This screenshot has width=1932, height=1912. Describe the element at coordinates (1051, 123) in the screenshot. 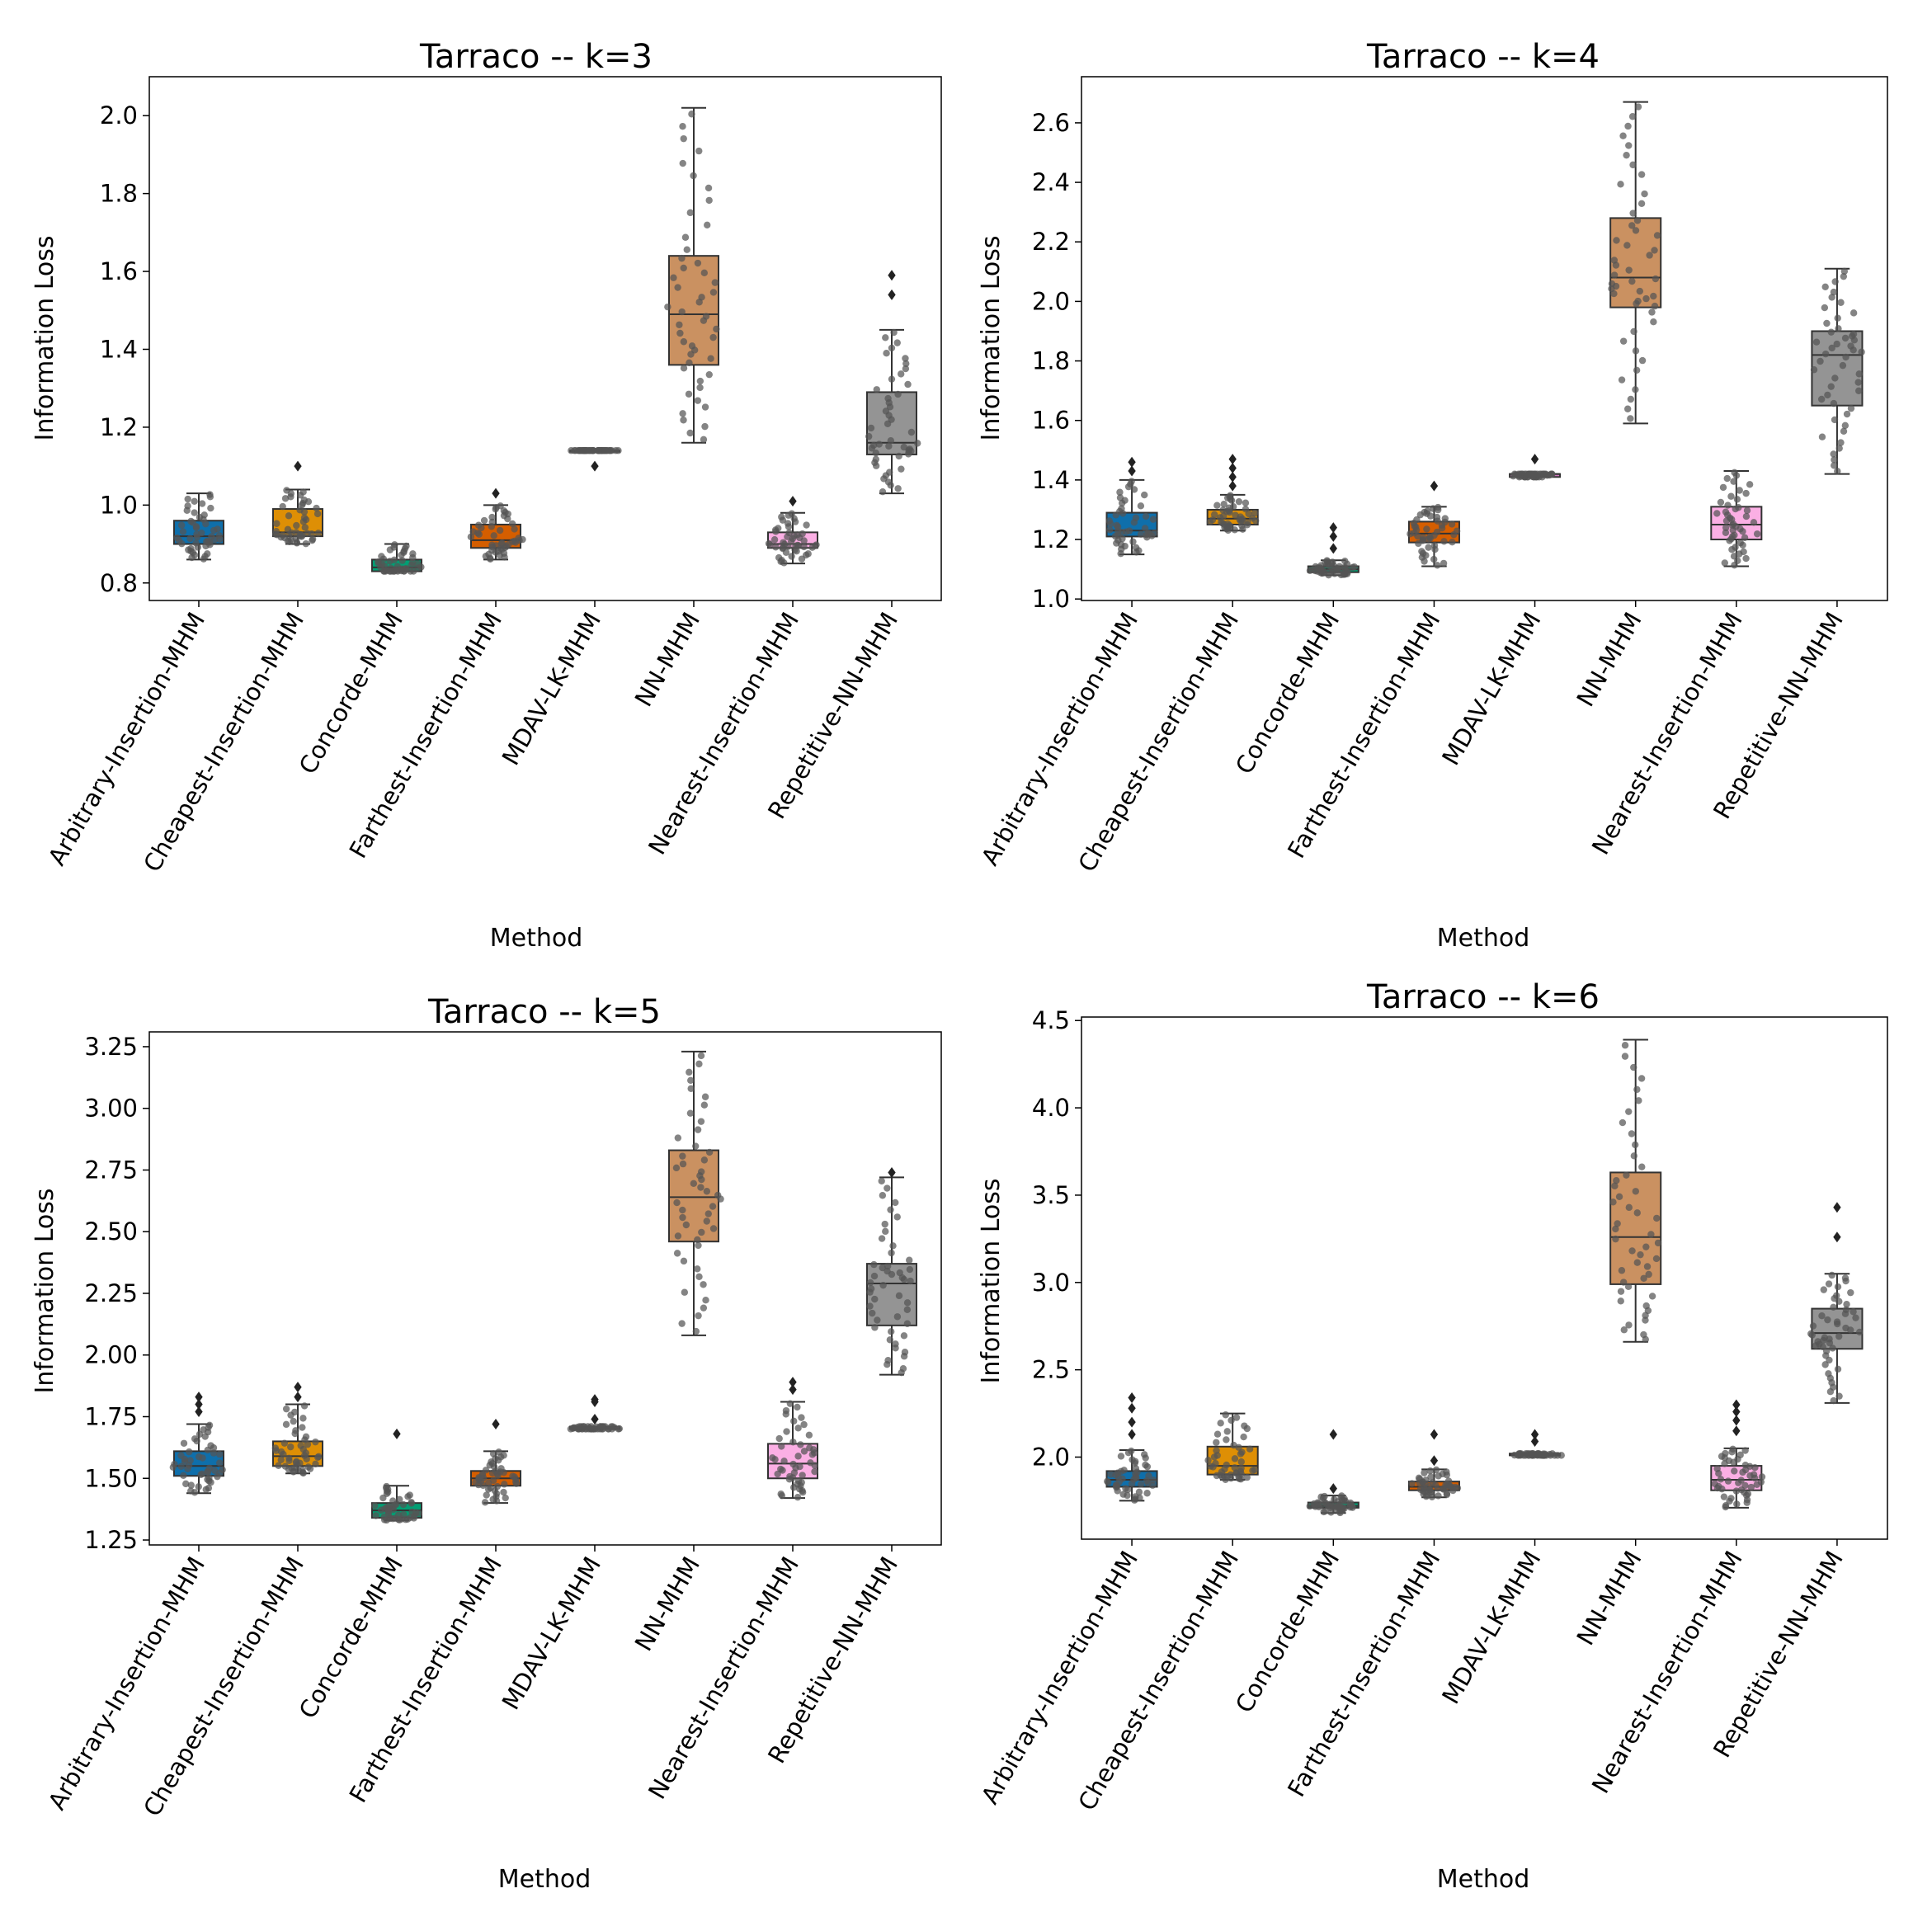

I see `y-tick-label: 2.6` at that location.